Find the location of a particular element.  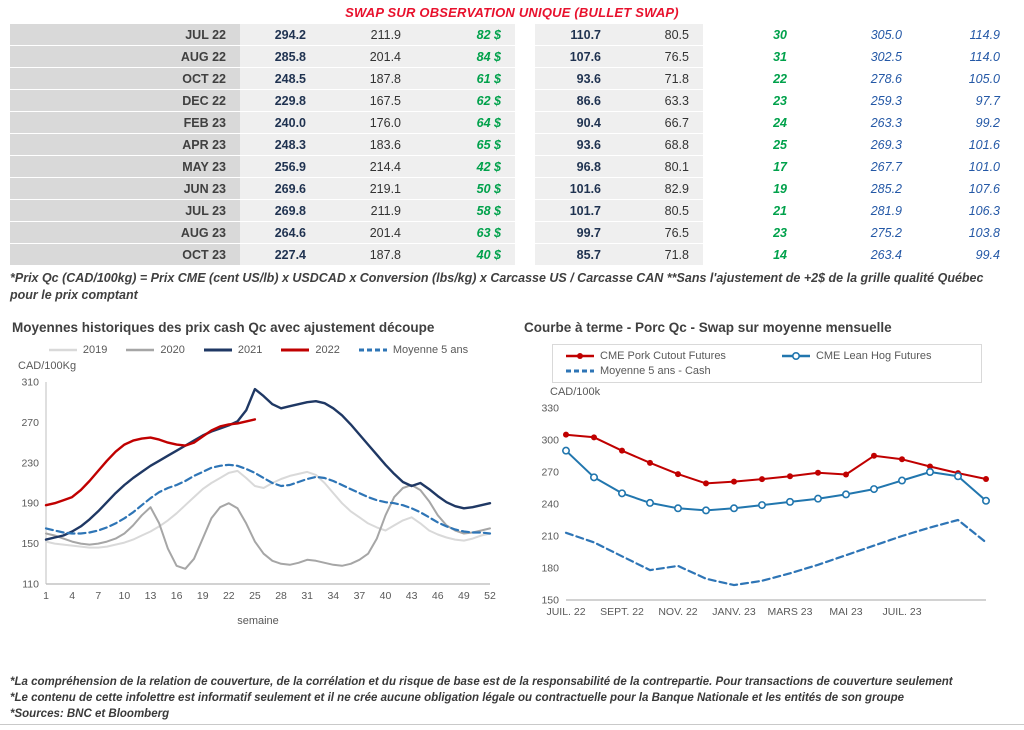

svg-text: 52 is located at coordinates (490, 596).